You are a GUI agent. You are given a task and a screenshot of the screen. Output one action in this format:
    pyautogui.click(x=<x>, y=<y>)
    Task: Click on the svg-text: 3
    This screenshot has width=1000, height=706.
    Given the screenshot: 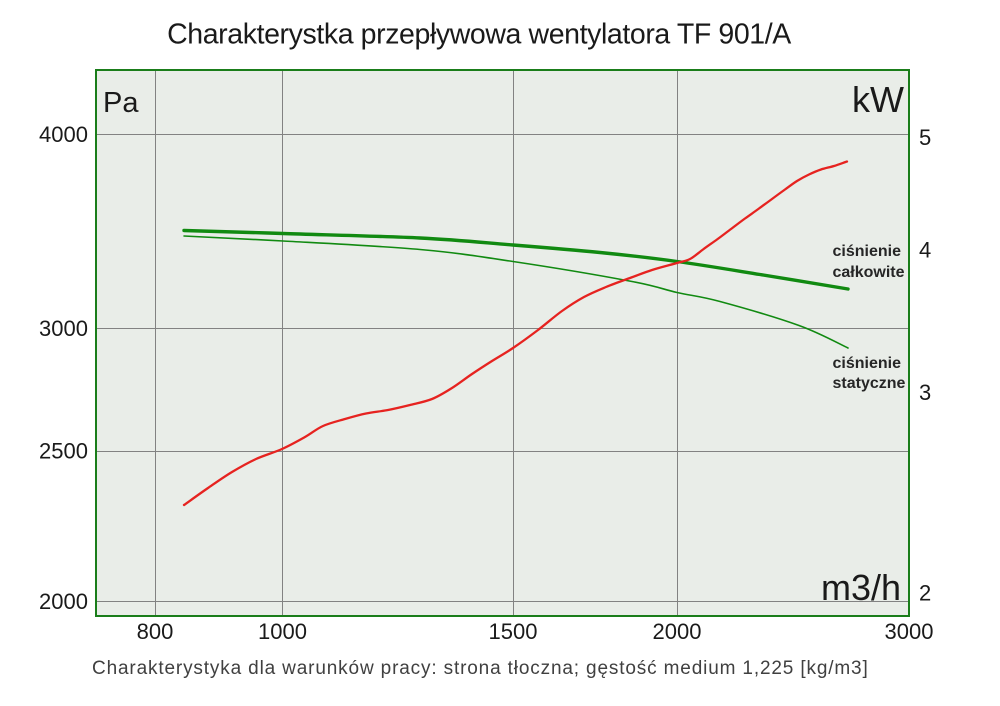 What is the action you would take?
    pyautogui.click(x=925, y=392)
    